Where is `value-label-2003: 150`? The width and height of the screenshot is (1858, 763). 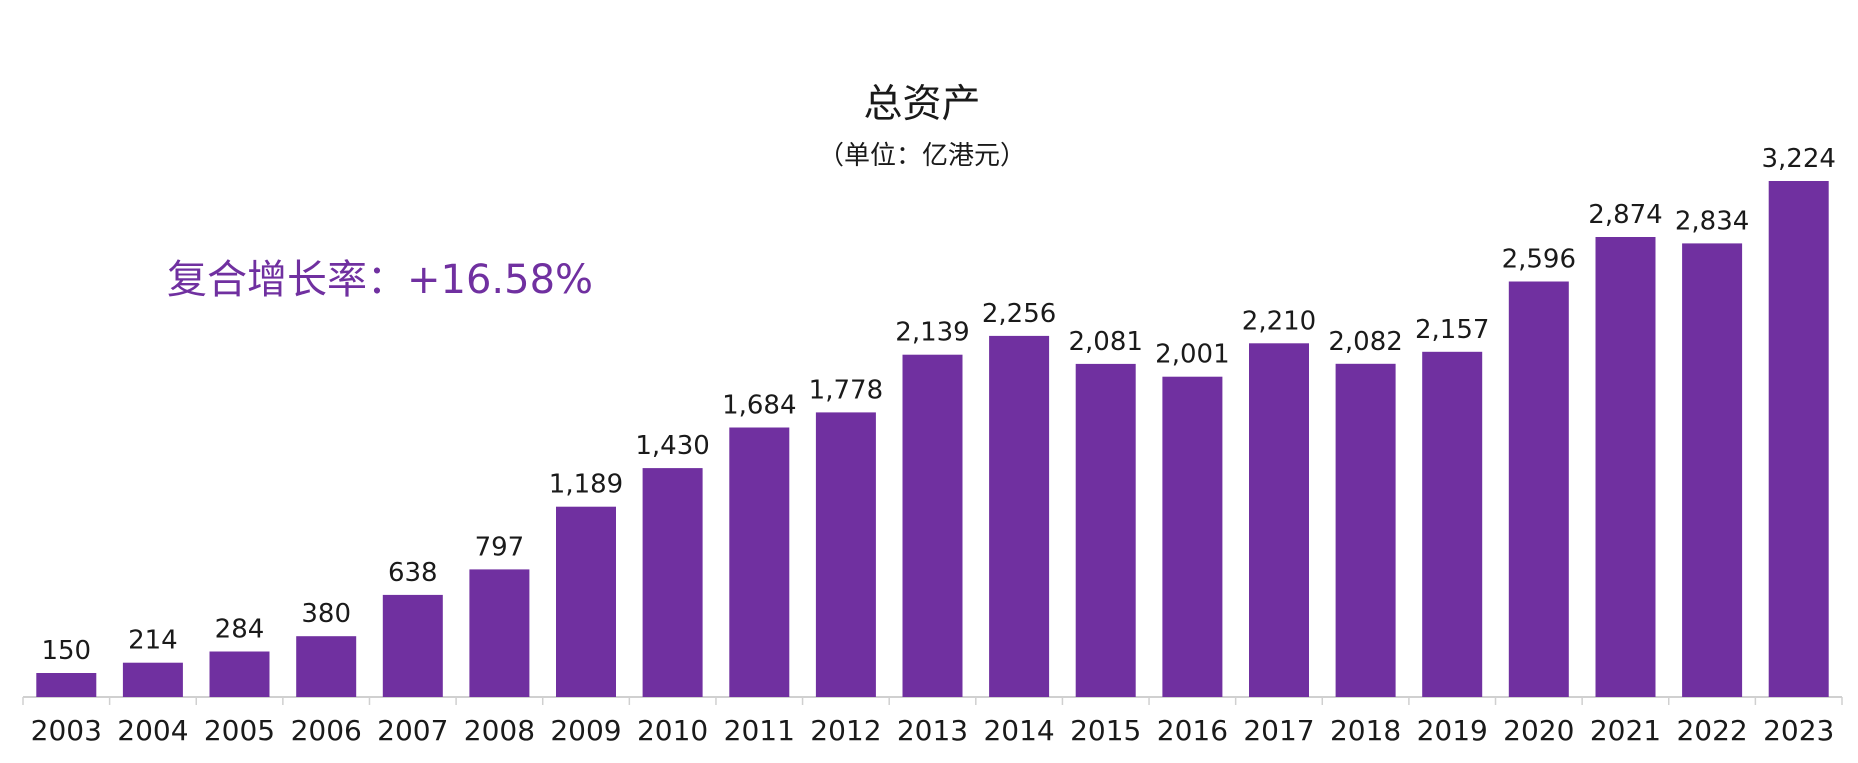
value-label-2003: 150 is located at coordinates (66, 651).